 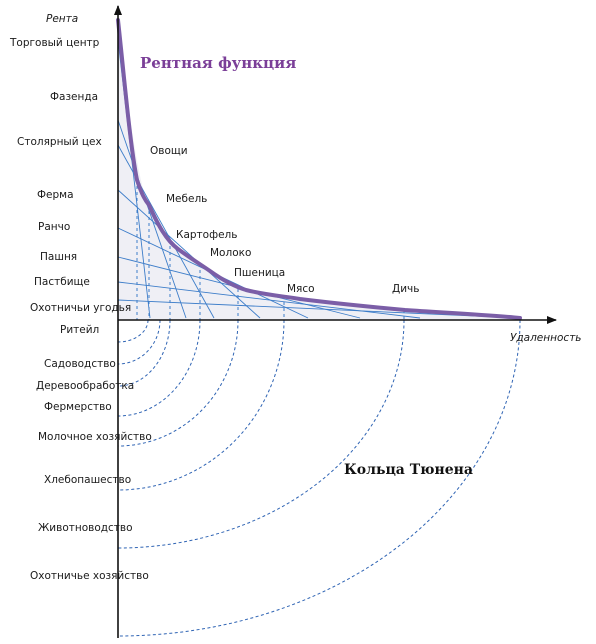 What do you see at coordinates (169, 151) in the screenshot?
I see `product-label-item-1: Овощи` at bounding box center [169, 151].